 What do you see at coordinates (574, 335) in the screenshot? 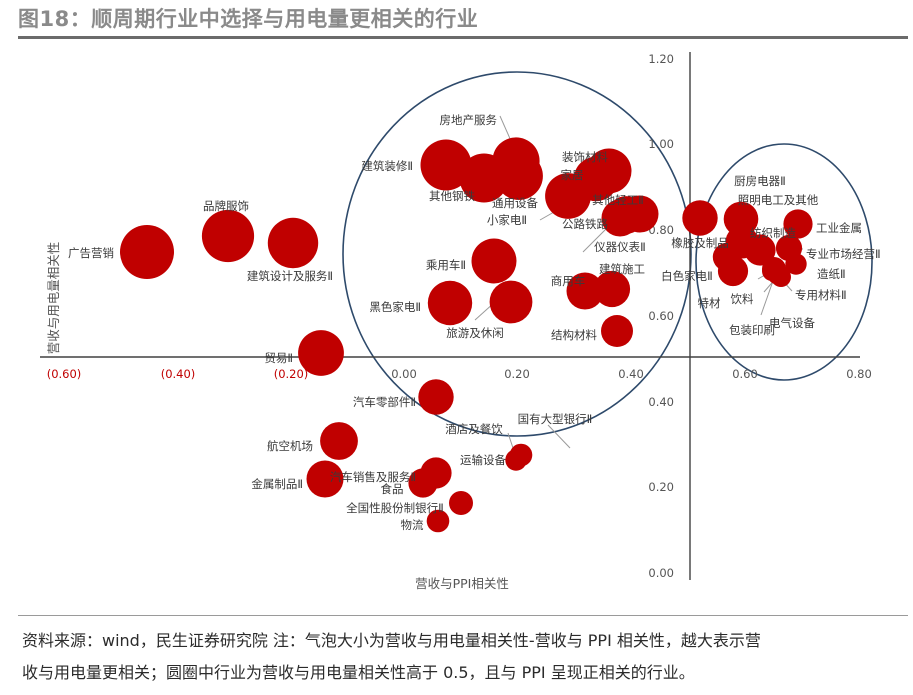
I see `bubble-label: 结构材料` at bounding box center [574, 335].